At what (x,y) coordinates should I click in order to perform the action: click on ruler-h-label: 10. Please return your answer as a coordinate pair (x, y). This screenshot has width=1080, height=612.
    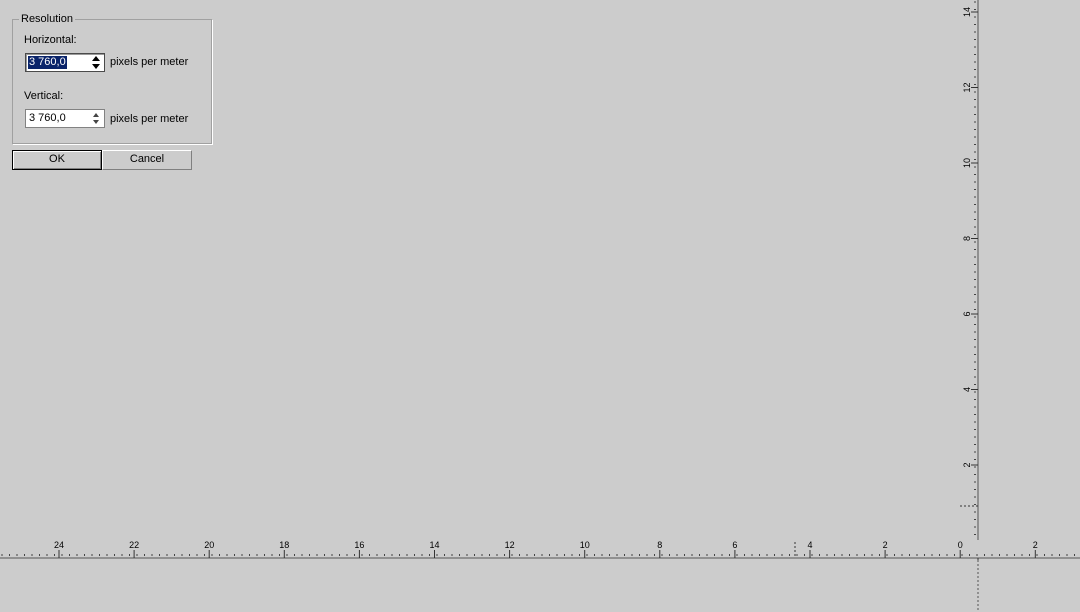
    Looking at the image, I should click on (585, 545).